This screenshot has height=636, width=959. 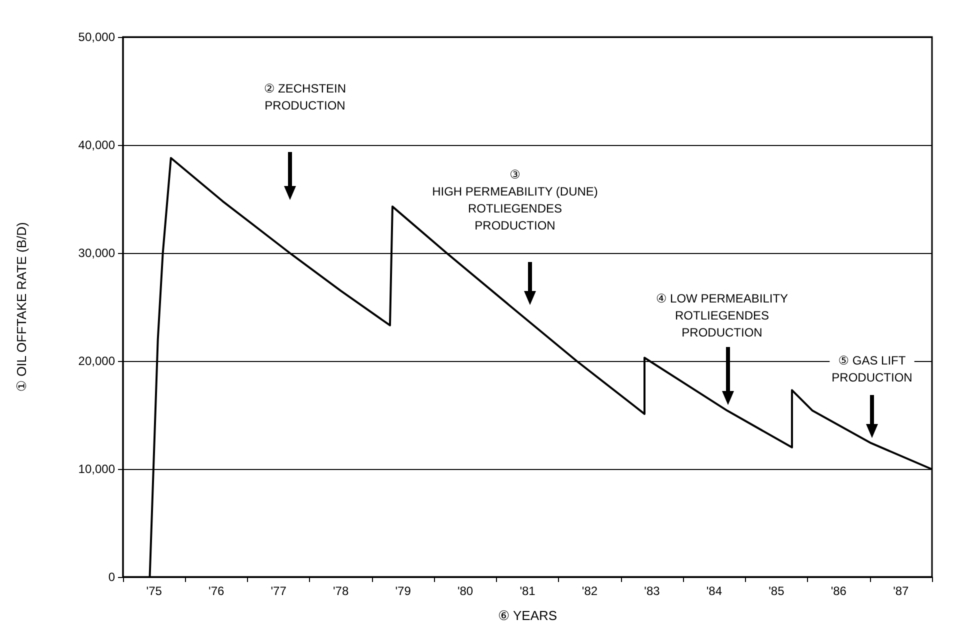 What do you see at coordinates (97, 145) in the screenshot?
I see `y-tick-label: 40,000` at bounding box center [97, 145].